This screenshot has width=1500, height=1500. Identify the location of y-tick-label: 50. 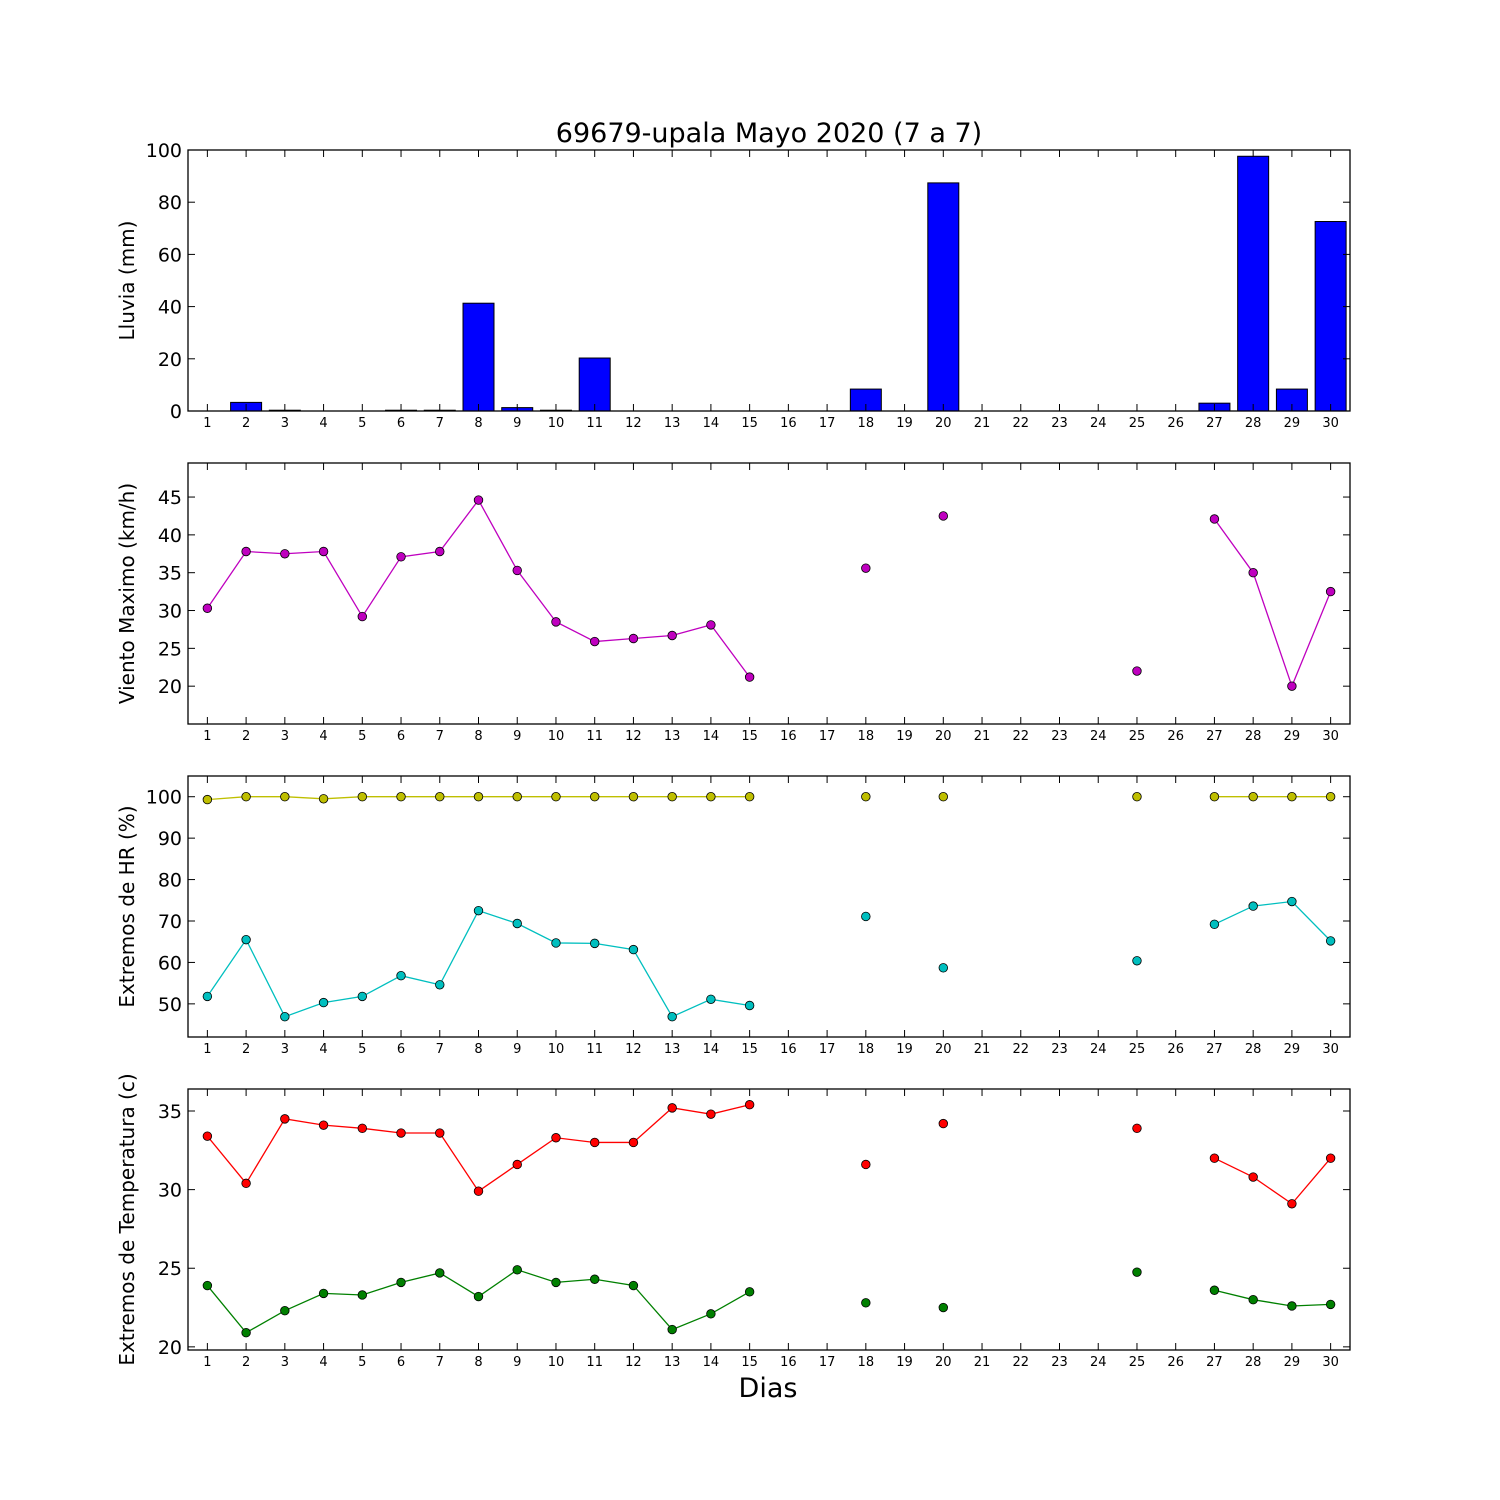
(170, 1005).